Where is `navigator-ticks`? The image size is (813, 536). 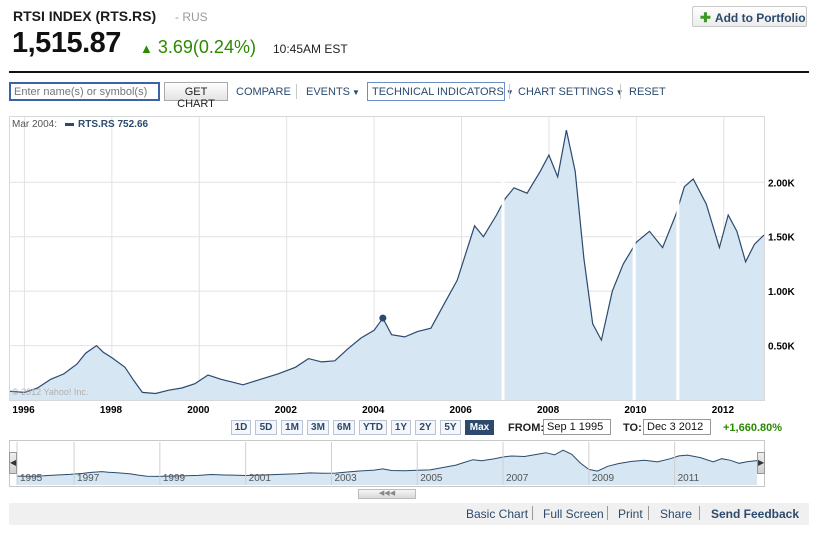 navigator-ticks is located at coordinates (346, 463).